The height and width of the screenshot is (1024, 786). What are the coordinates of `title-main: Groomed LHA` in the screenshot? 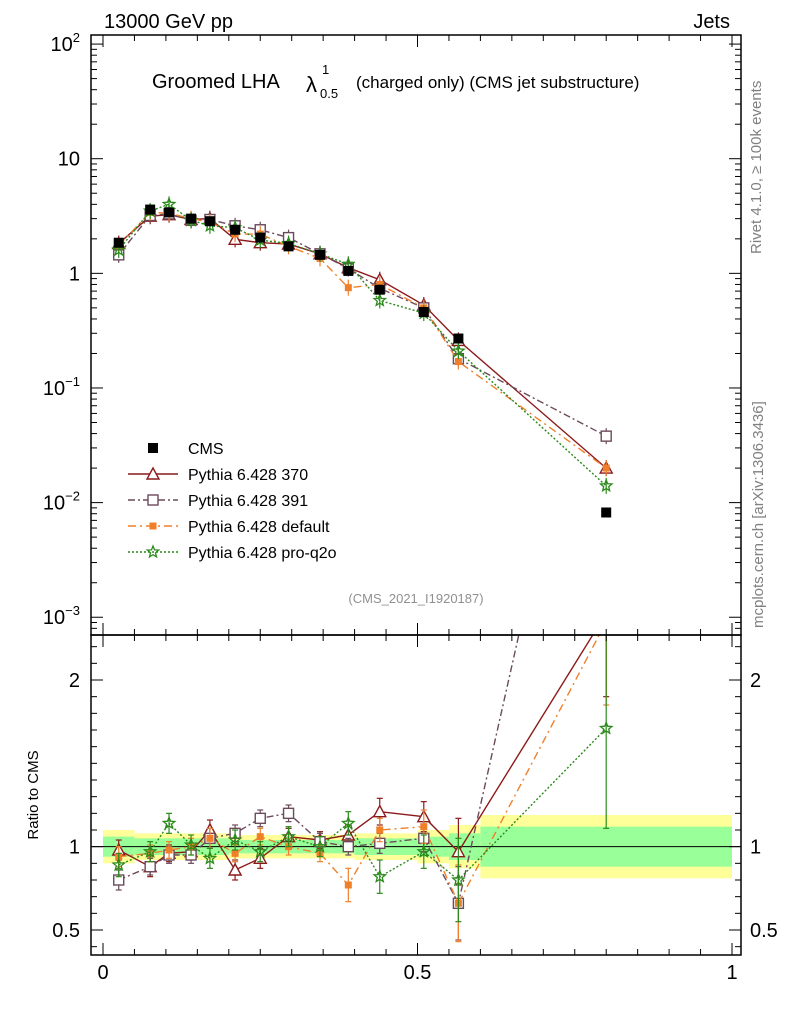 It's located at (216, 82).